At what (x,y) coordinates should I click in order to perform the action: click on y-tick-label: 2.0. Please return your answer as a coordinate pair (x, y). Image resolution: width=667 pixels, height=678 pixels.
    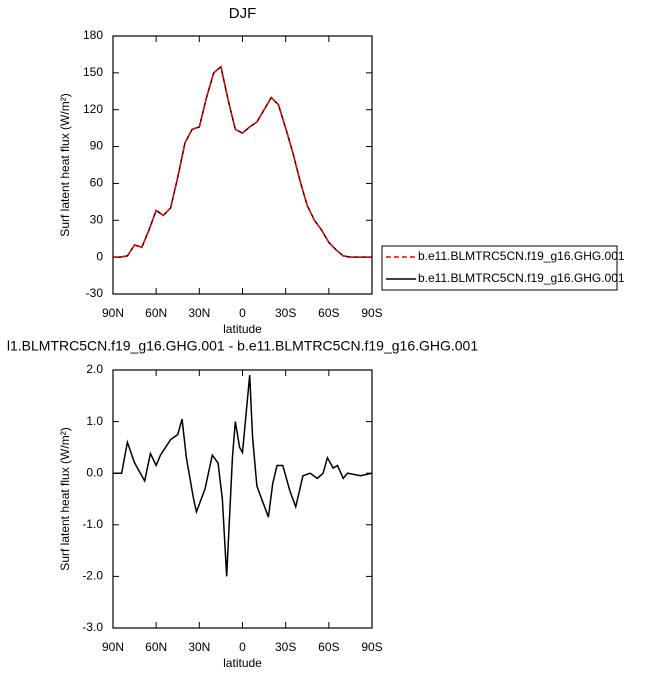
    Looking at the image, I should click on (94, 369).